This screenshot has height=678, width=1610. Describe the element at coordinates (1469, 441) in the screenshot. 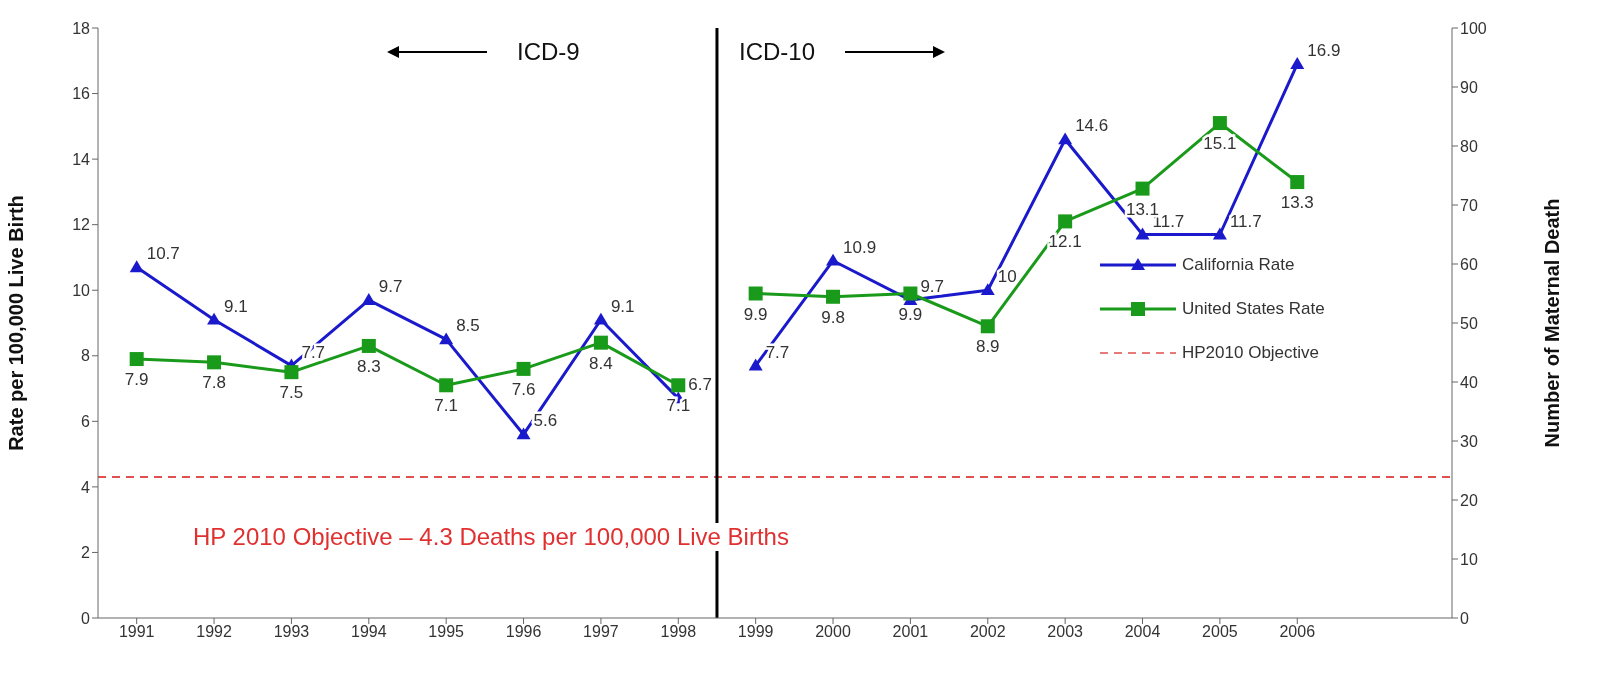

I see `y2-tick-label: 30` at that location.